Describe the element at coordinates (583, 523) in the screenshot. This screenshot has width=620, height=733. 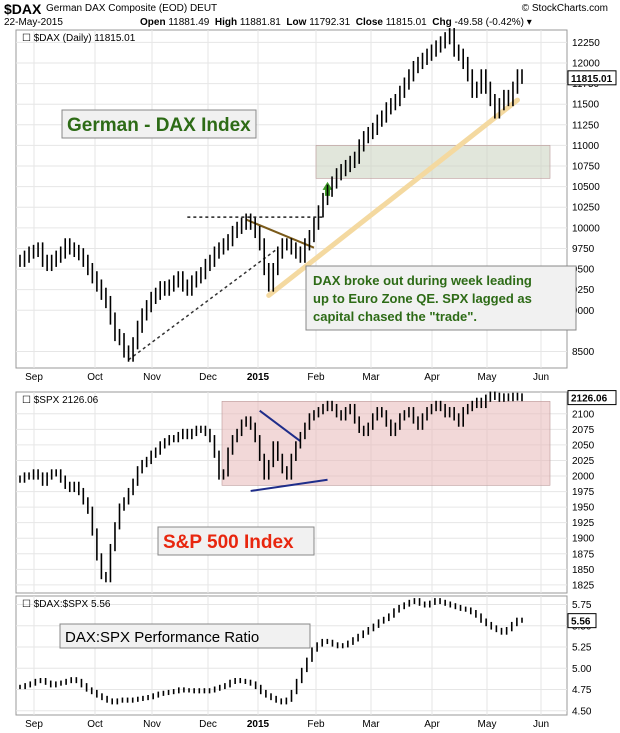
I see `y-tick-label: 1925` at that location.